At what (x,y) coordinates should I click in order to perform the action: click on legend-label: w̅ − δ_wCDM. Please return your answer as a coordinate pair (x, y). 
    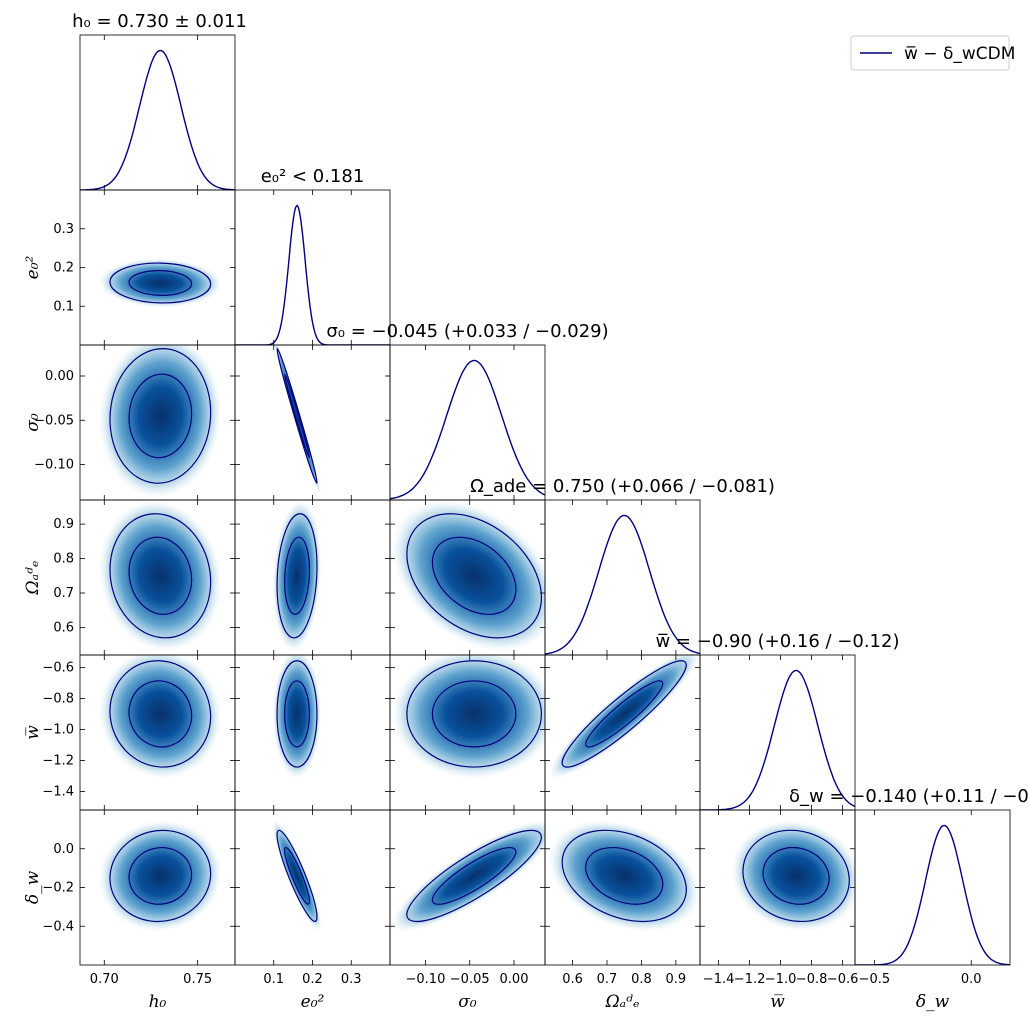
    Looking at the image, I should click on (959, 54).